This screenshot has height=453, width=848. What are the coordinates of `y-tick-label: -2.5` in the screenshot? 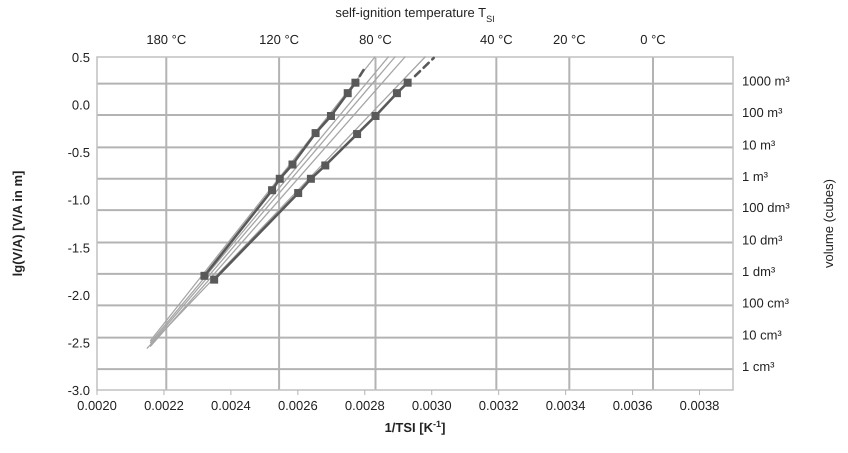 It's located at (79, 342).